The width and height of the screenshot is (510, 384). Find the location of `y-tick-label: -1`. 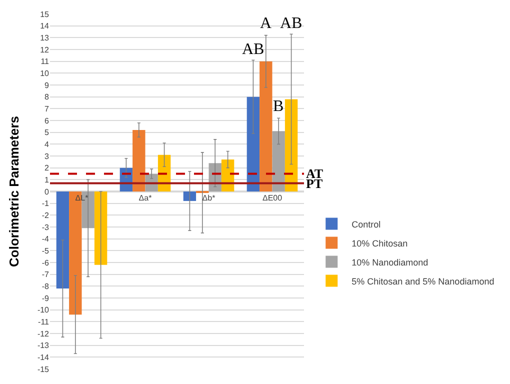

y-tick-label: -1 is located at coordinates (46, 203).